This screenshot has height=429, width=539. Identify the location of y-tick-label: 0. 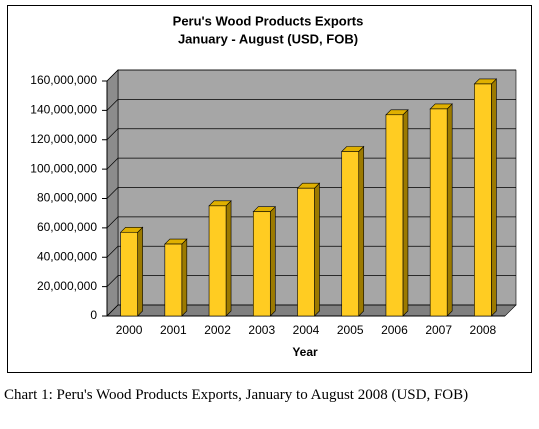
(93, 315).